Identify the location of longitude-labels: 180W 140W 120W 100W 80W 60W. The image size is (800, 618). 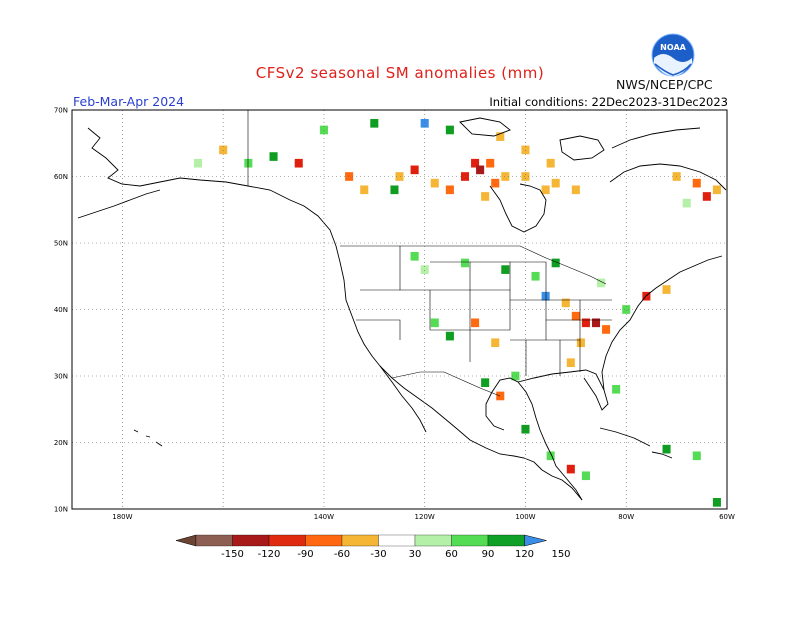
(423, 517).